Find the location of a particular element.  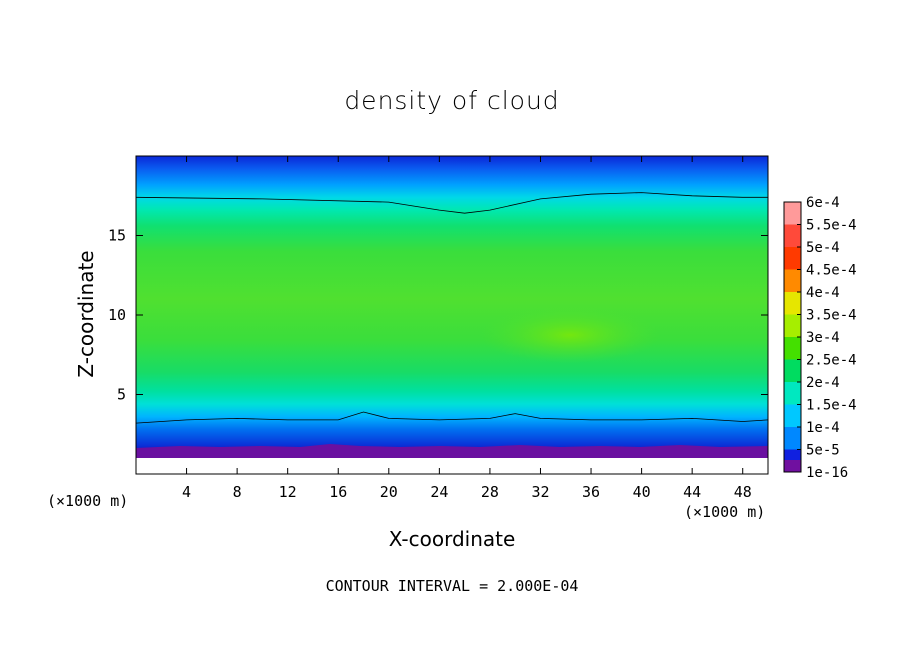

upper-low-density-region is located at coordinates (470, 177).